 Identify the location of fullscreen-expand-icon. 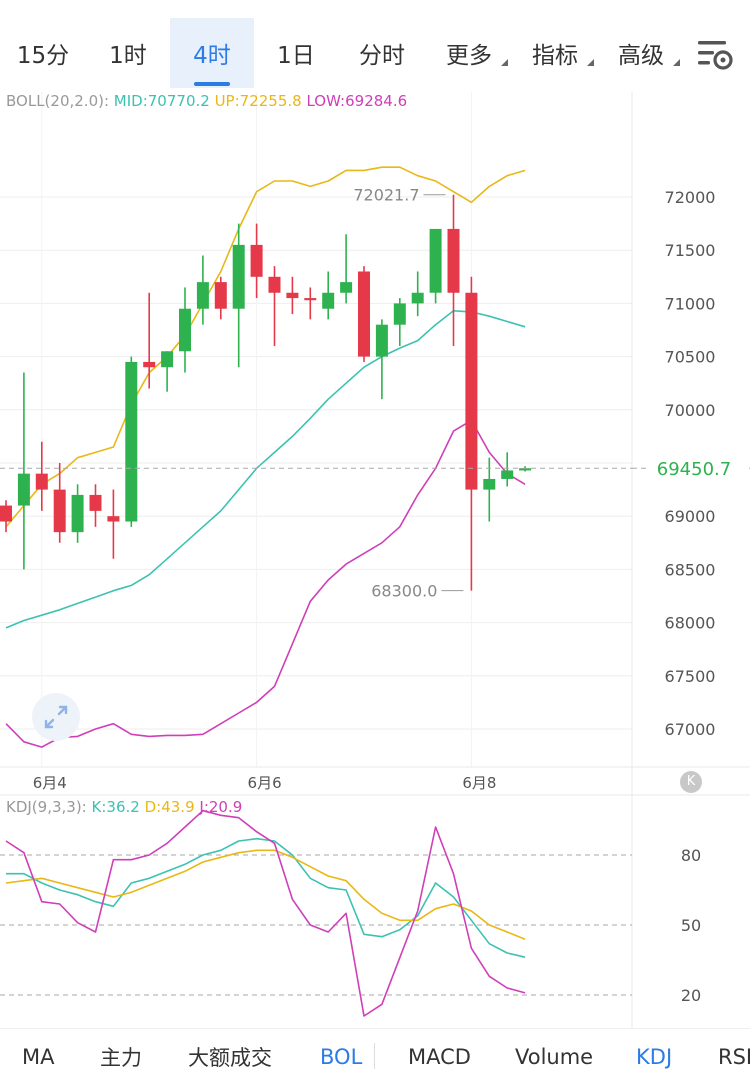
(56, 717).